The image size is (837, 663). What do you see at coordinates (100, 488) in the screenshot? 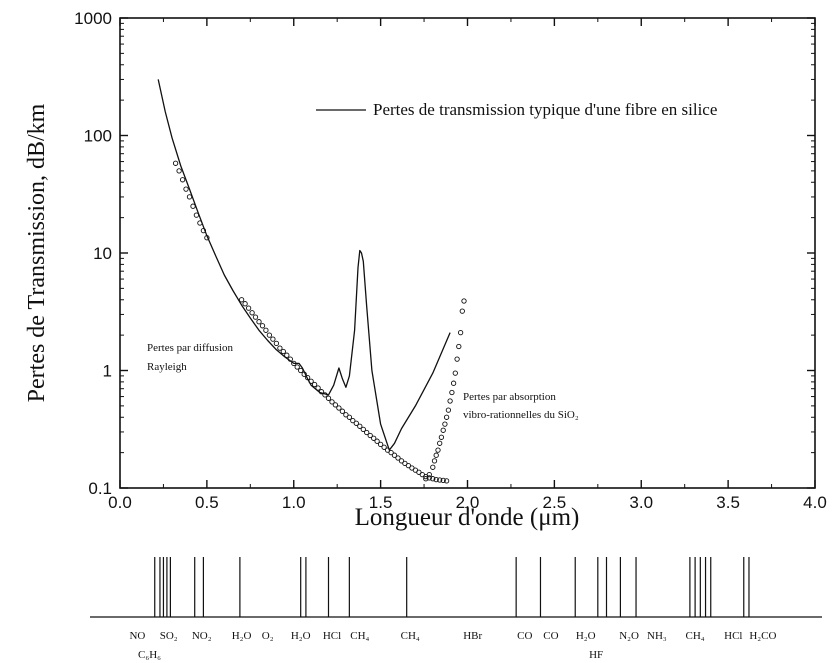
I see `y-tick-label: 0.1` at bounding box center [100, 488].